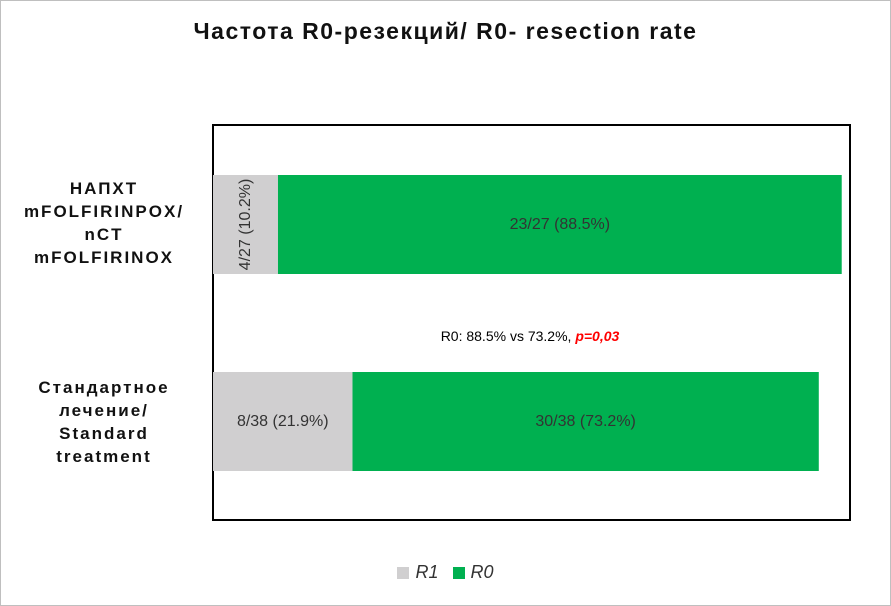 The width and height of the screenshot is (891, 606). Describe the element at coordinates (104, 410) in the screenshot. I see `category-label-line: лечение/` at that location.